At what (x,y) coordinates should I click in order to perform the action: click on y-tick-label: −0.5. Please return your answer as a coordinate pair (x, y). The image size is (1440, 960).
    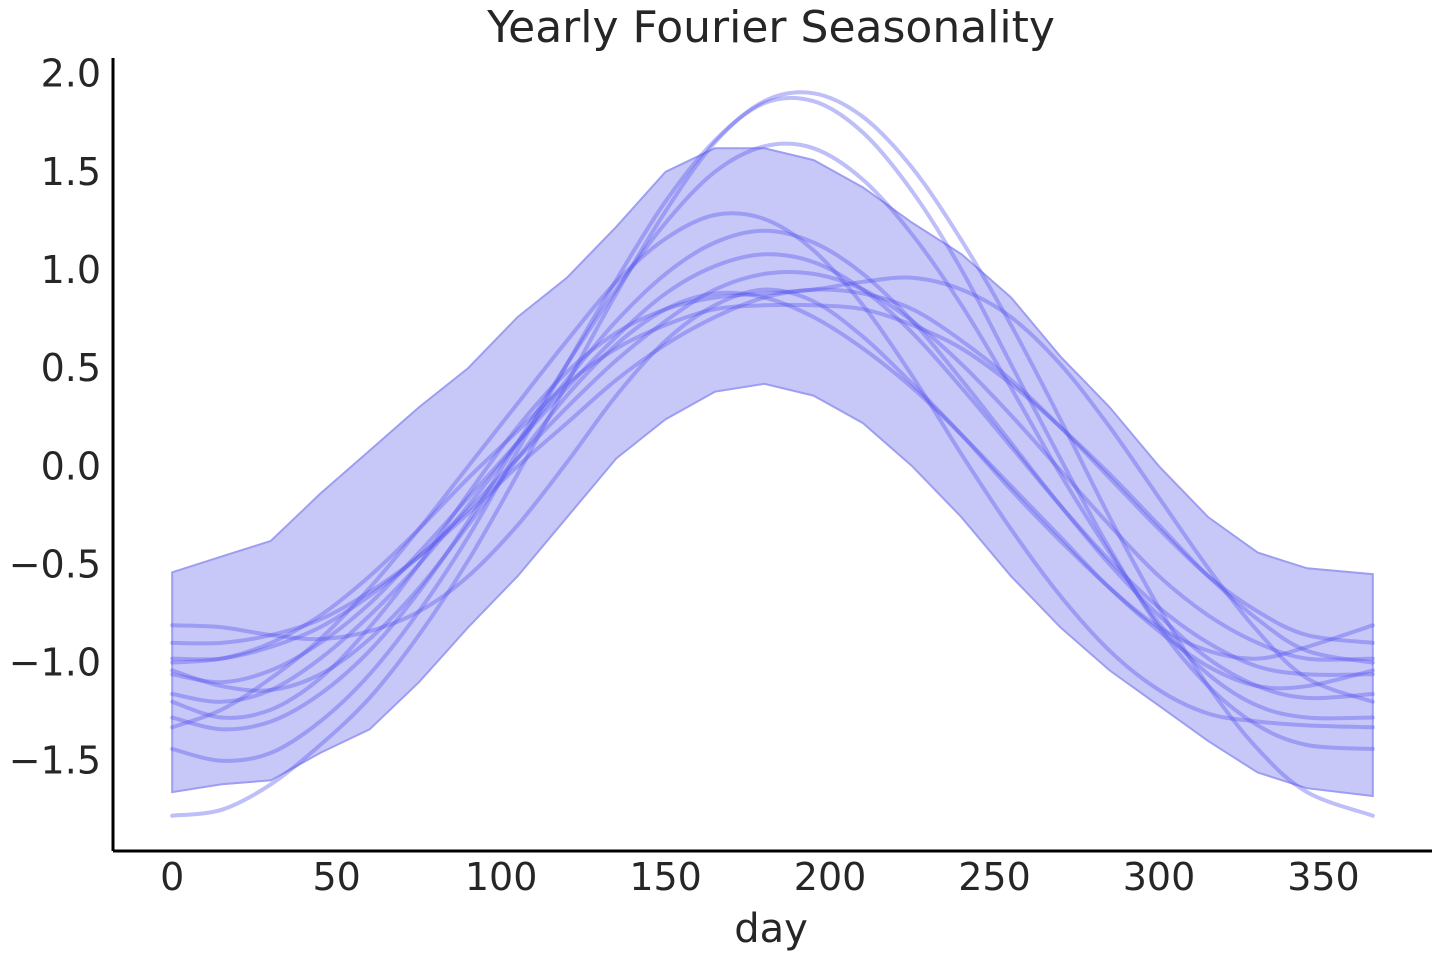
    Looking at the image, I should click on (55, 564).